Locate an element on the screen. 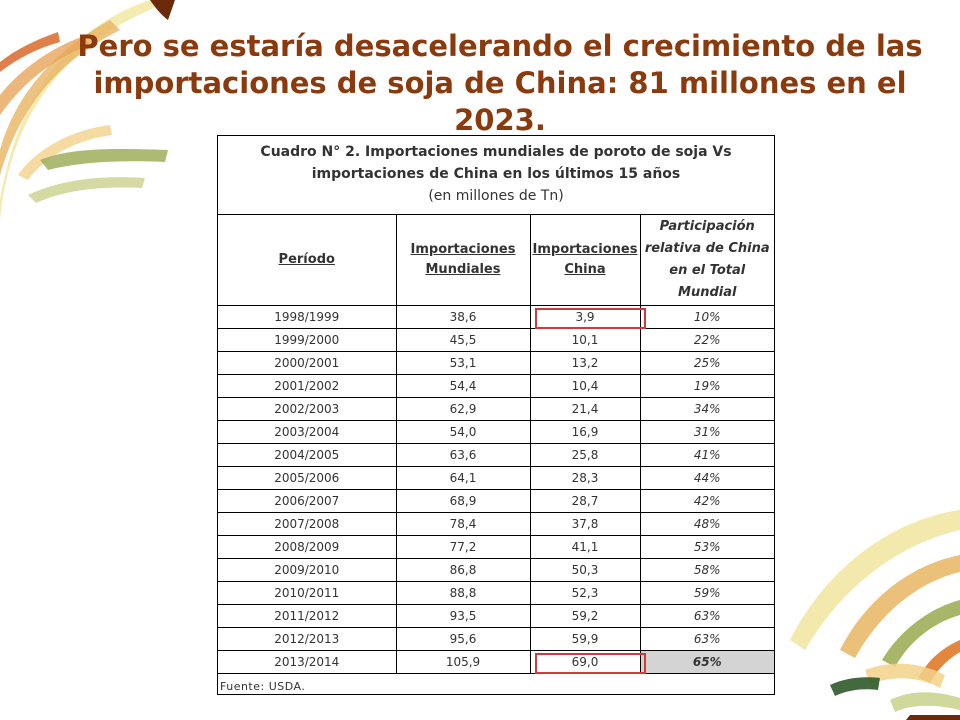 The image size is (960, 720). cell-world: 54,0 is located at coordinates (463, 432).